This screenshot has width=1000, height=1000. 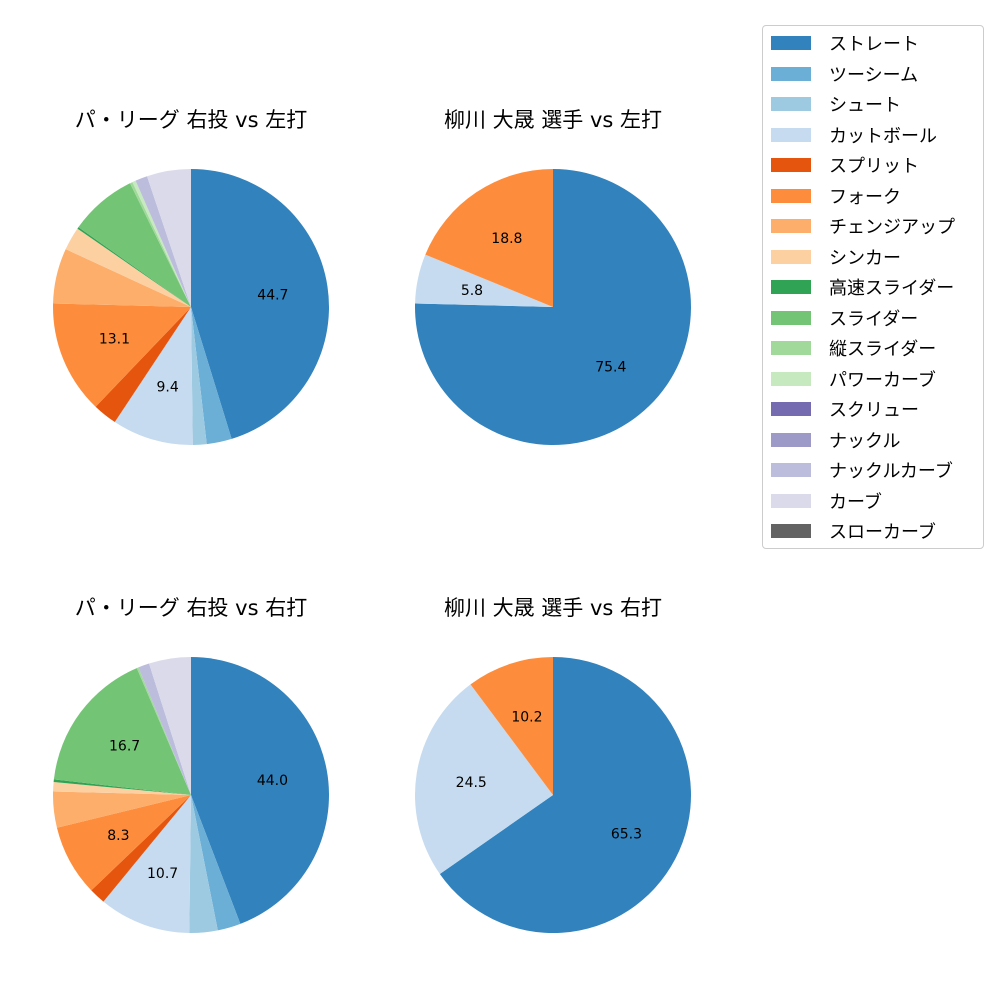 I want to click on legend-entry: パワーカーブ, so click(x=853, y=379).